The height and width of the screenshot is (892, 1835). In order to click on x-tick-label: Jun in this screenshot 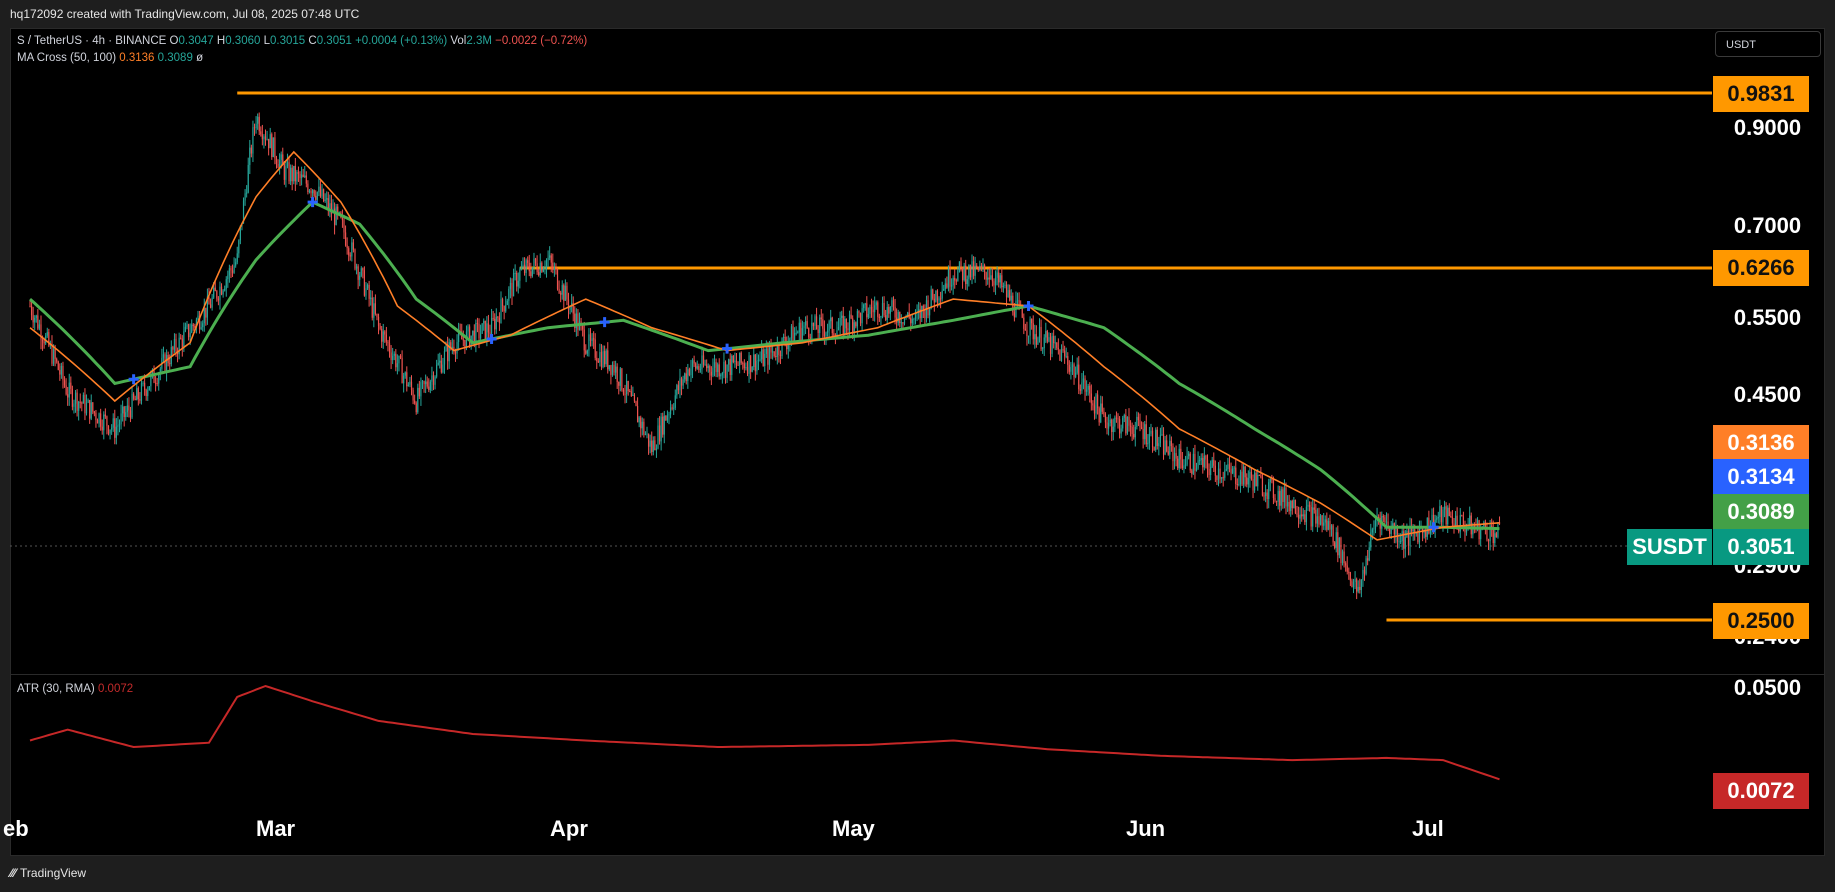, I will do `click(1146, 828)`.